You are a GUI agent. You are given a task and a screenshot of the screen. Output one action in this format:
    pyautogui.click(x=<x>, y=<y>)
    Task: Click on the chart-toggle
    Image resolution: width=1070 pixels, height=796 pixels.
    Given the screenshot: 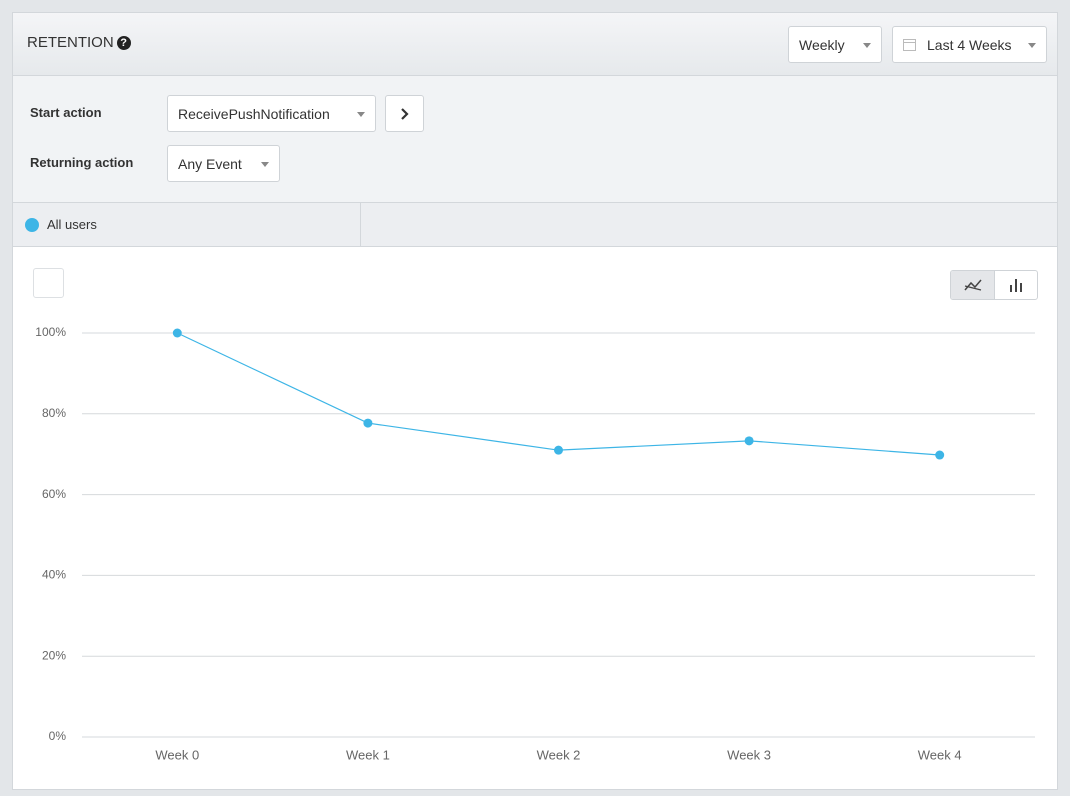 What is the action you would take?
    pyautogui.click(x=994, y=285)
    